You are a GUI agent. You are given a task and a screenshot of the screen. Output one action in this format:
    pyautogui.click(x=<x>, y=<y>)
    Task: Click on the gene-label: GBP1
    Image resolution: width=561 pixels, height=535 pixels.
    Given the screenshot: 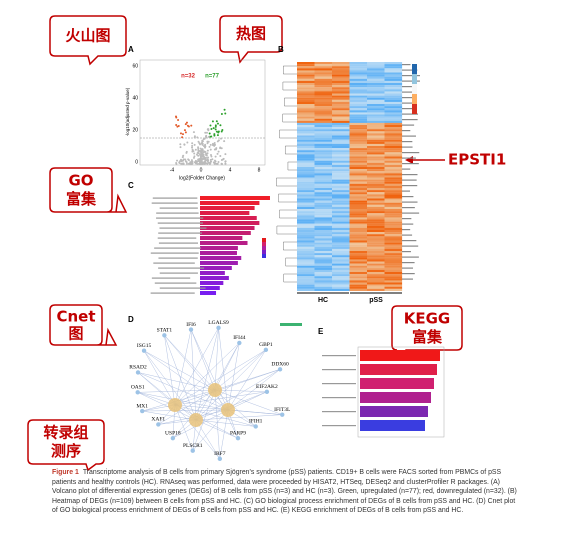 What is the action you would take?
    pyautogui.click(x=266, y=345)
    